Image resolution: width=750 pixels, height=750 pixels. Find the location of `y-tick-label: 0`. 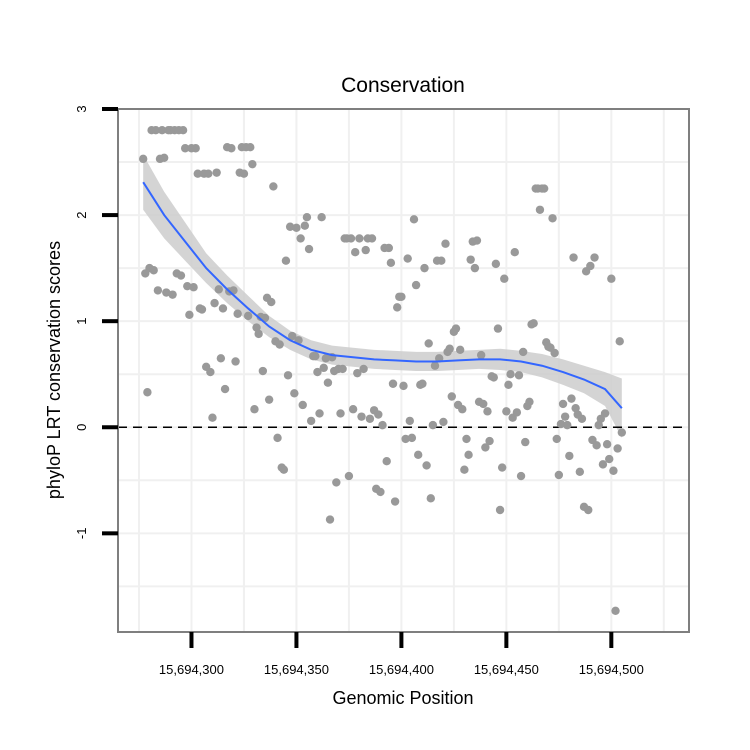

y-tick-label: 0 is located at coordinates (81, 427).